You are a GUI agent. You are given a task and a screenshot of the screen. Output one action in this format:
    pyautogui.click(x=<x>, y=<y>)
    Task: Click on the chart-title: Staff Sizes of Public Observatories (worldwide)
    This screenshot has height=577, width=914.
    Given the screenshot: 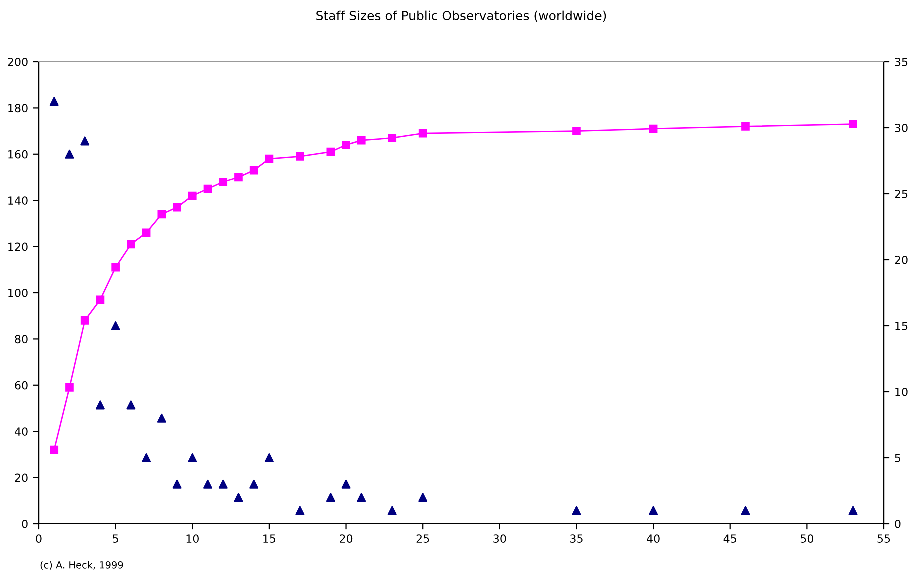 What is the action you would take?
    pyautogui.click(x=461, y=16)
    